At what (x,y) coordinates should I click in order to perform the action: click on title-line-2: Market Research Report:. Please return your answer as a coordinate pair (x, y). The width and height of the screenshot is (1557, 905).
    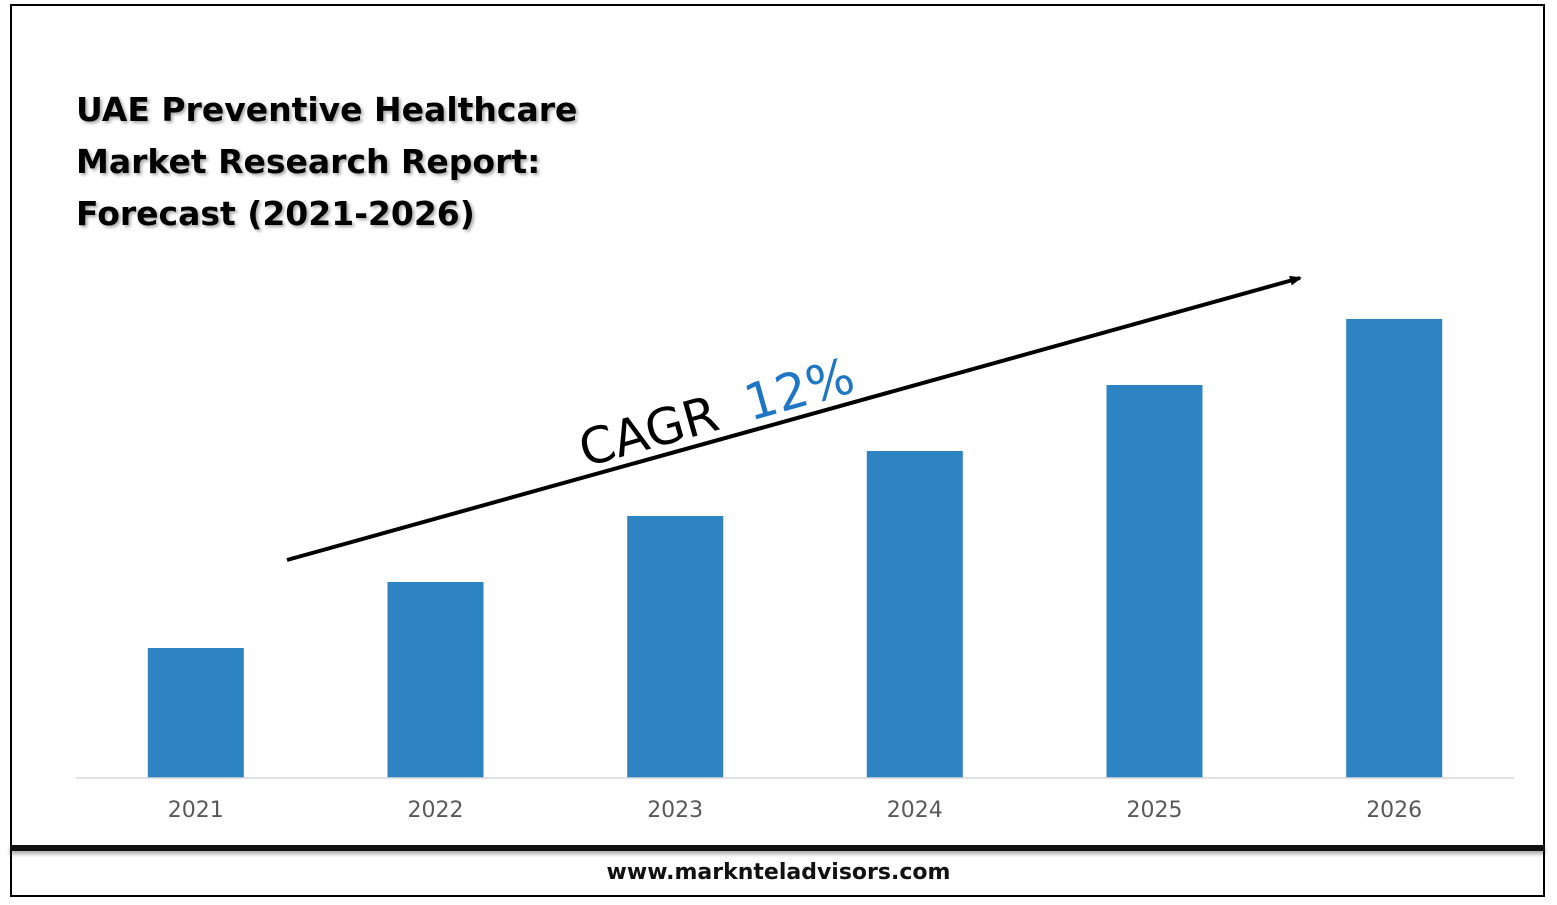
    Looking at the image, I should click on (308, 161).